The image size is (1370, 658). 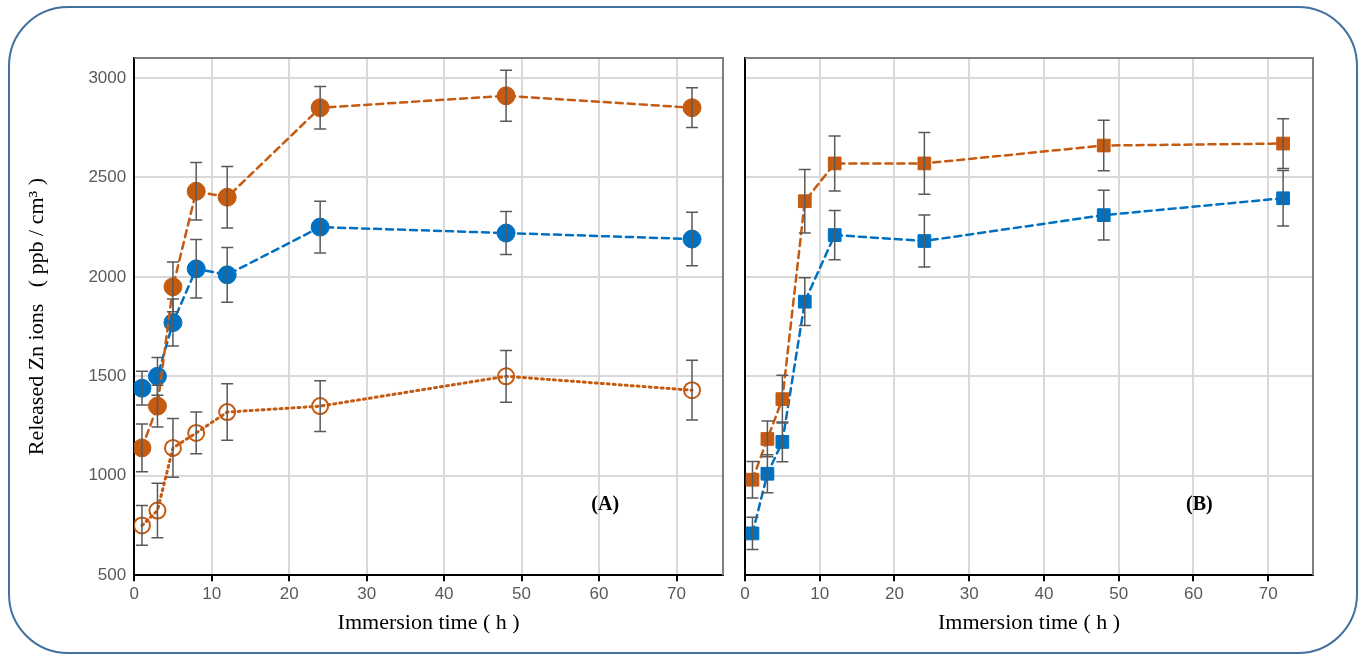 I want to click on y-tick-label: 2500, so click(x=107, y=177).